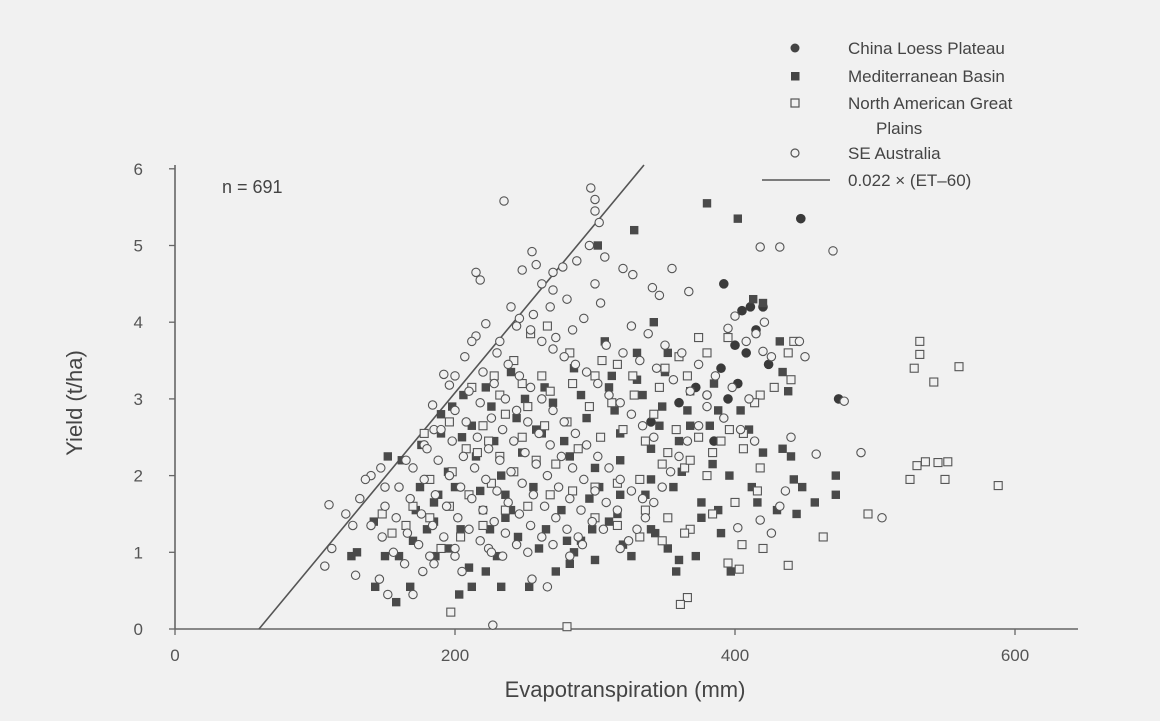 The height and width of the screenshot is (721, 1160). What do you see at coordinates (899, 128) in the screenshot?
I see `legend-label-plains: Plains` at bounding box center [899, 128].